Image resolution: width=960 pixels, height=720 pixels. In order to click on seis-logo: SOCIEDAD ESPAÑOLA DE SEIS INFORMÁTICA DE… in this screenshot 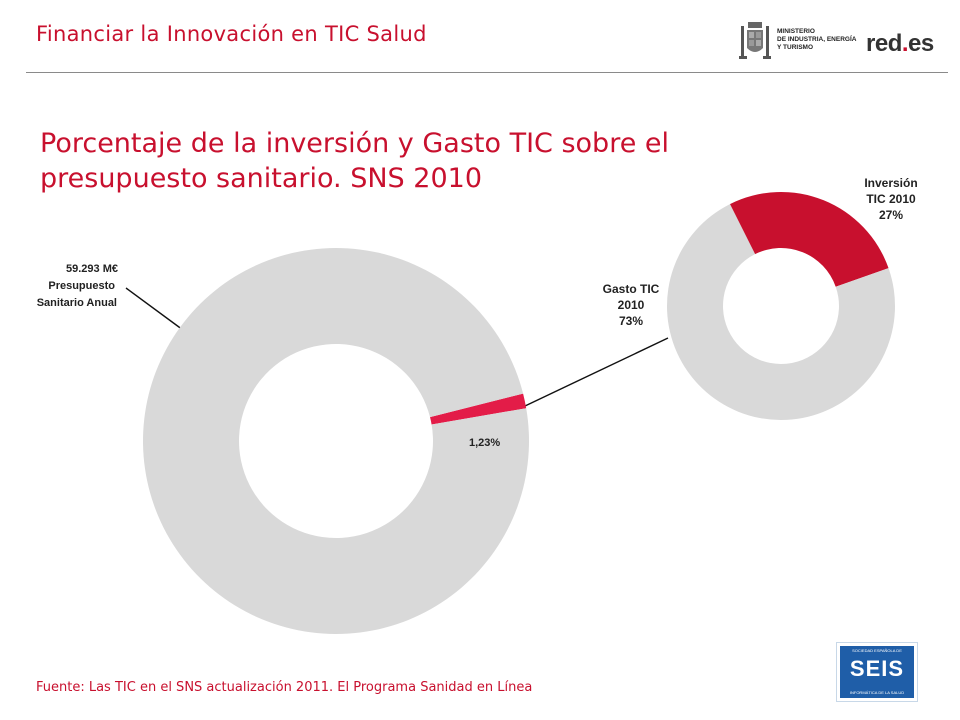, I will do `click(877, 672)`.